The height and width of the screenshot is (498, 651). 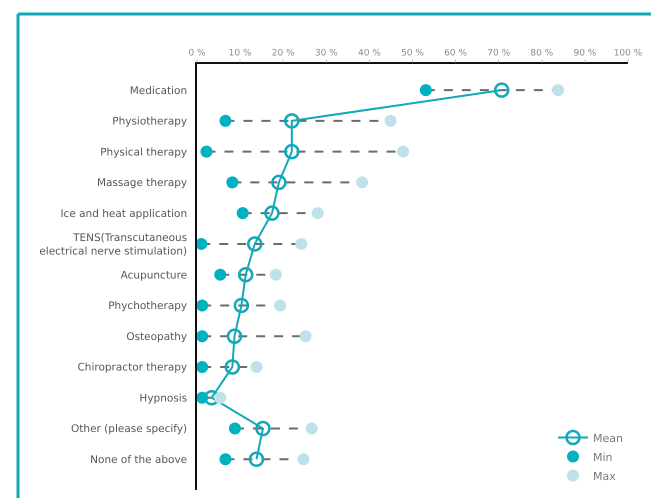 I want to click on x-tick-label: 100 %, so click(x=628, y=53).